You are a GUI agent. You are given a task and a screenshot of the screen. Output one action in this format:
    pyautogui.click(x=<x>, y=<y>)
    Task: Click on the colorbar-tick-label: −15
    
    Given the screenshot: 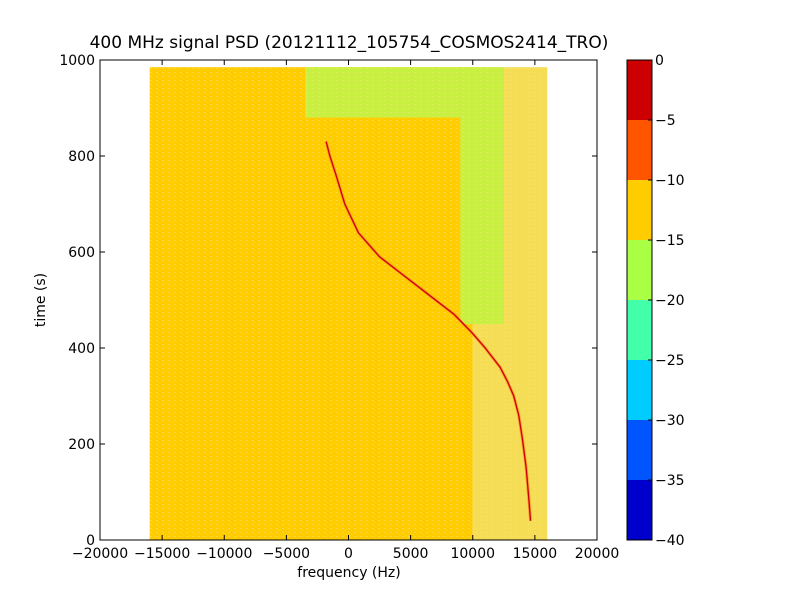 What is the action you would take?
    pyautogui.click(x=670, y=241)
    